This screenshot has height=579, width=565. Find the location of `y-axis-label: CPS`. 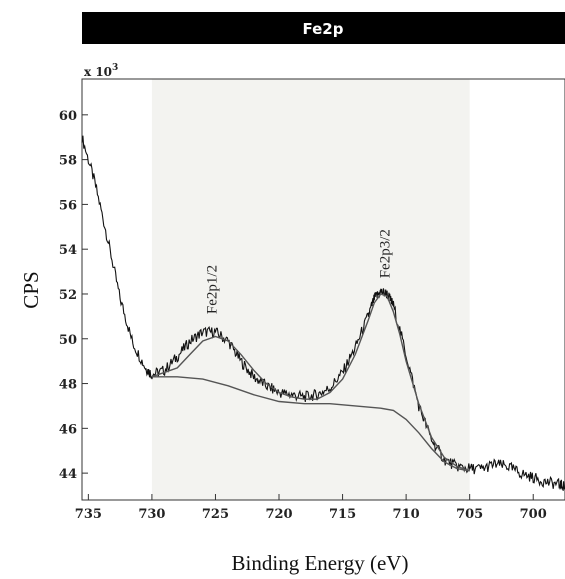

y-axis-label: CPS is located at coordinates (31, 289).